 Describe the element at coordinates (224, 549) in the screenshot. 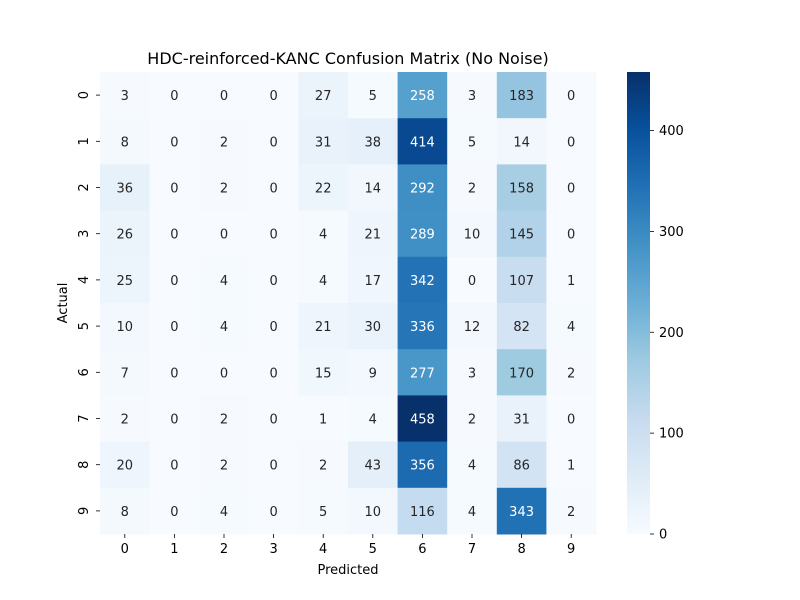

I see `x-tick-label: 2` at that location.